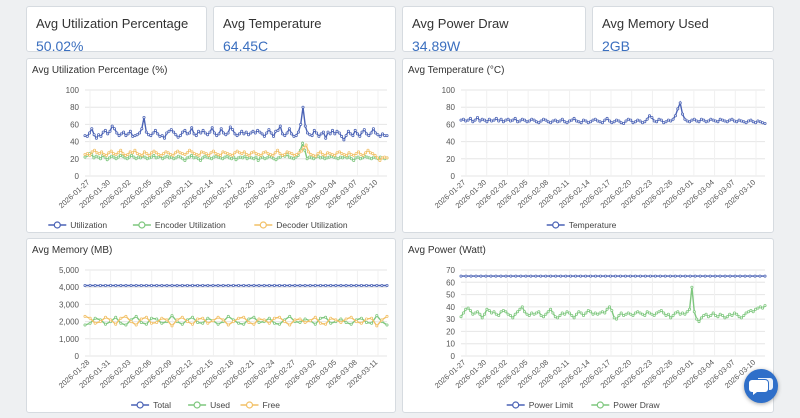 This screenshot has width=800, height=418. Describe the element at coordinates (209, 405) in the screenshot. I see `legend-item-used: Used` at that location.